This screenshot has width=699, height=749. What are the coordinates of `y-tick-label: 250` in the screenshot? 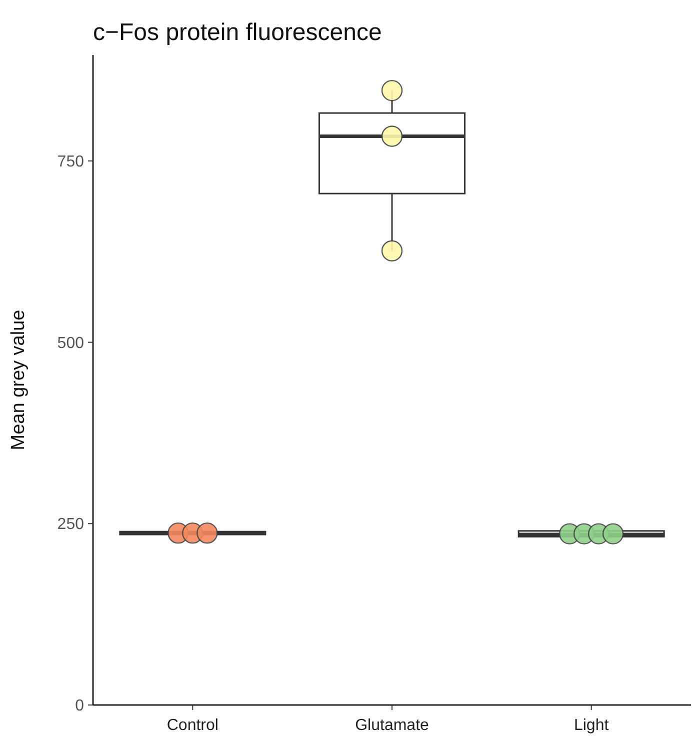 It's located at (70, 525).